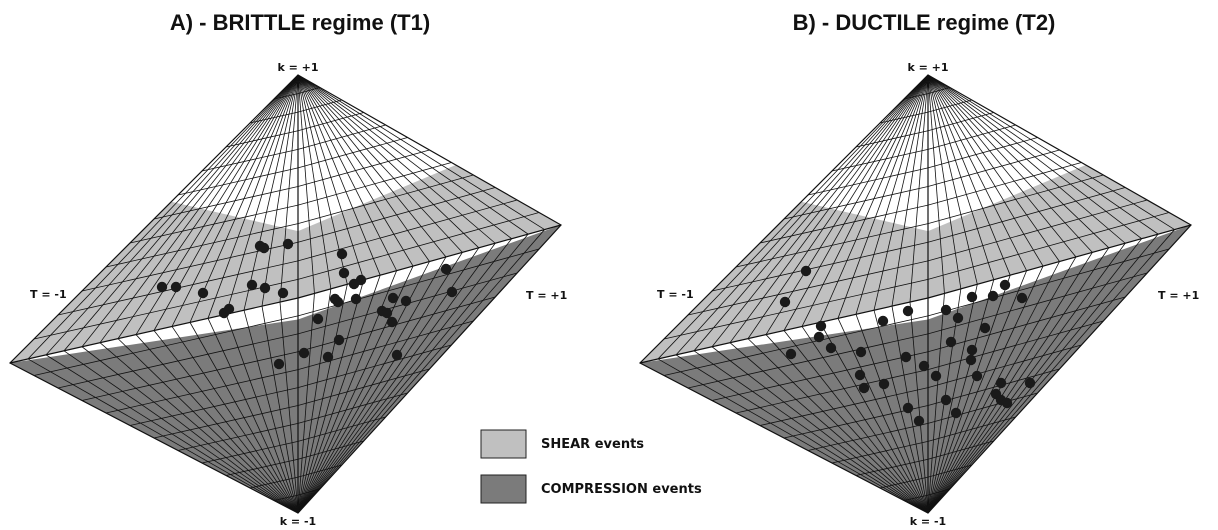 This screenshot has width=1218, height=530. I want to click on panel-a-t-left-label: T = -1, so click(48, 294).